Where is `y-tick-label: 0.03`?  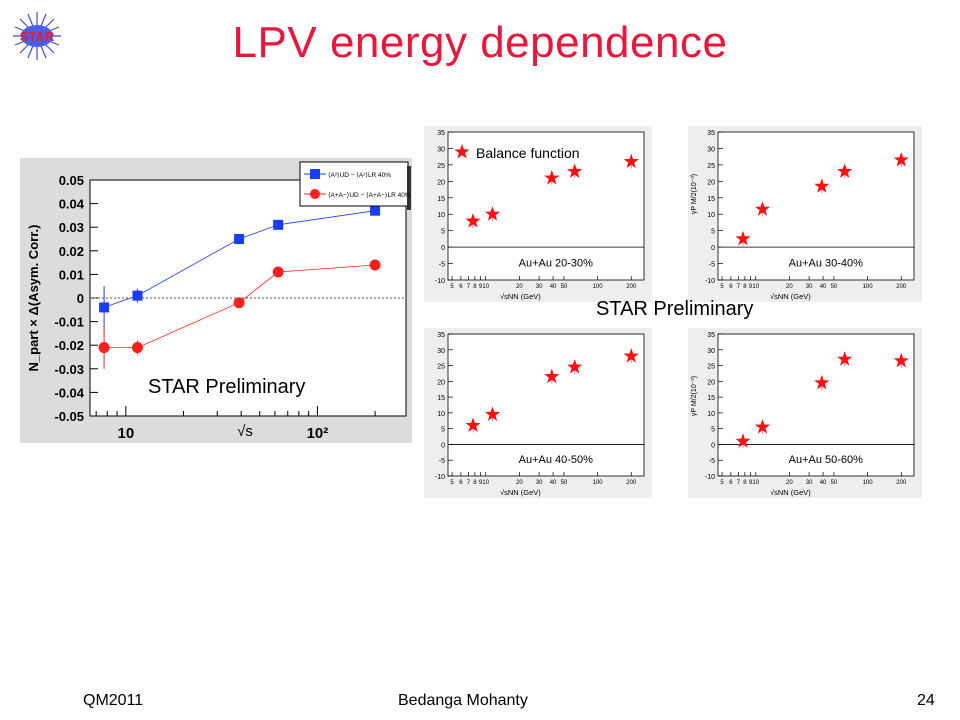 y-tick-label: 0.03 is located at coordinates (71, 227).